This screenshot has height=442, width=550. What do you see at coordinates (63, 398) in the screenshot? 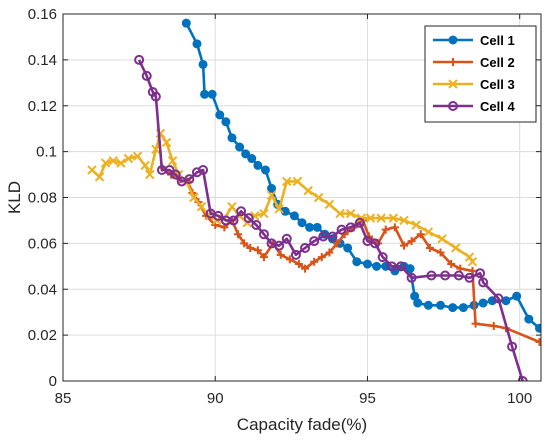
I see `x-tick-label: 85` at bounding box center [63, 398].